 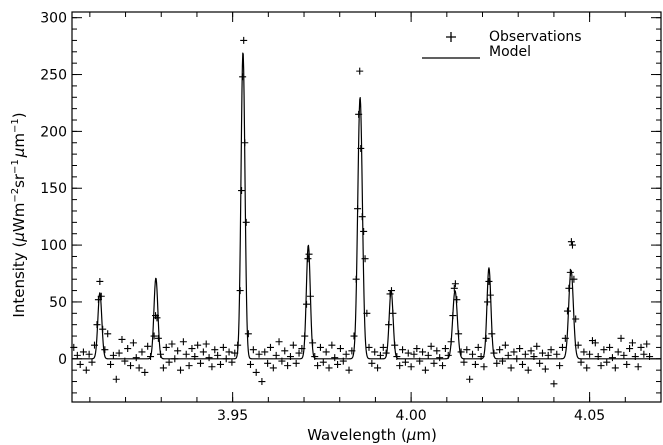 What do you see at coordinates (451, 37) in the screenshot?
I see `legend-plus-marker` at bounding box center [451, 37].